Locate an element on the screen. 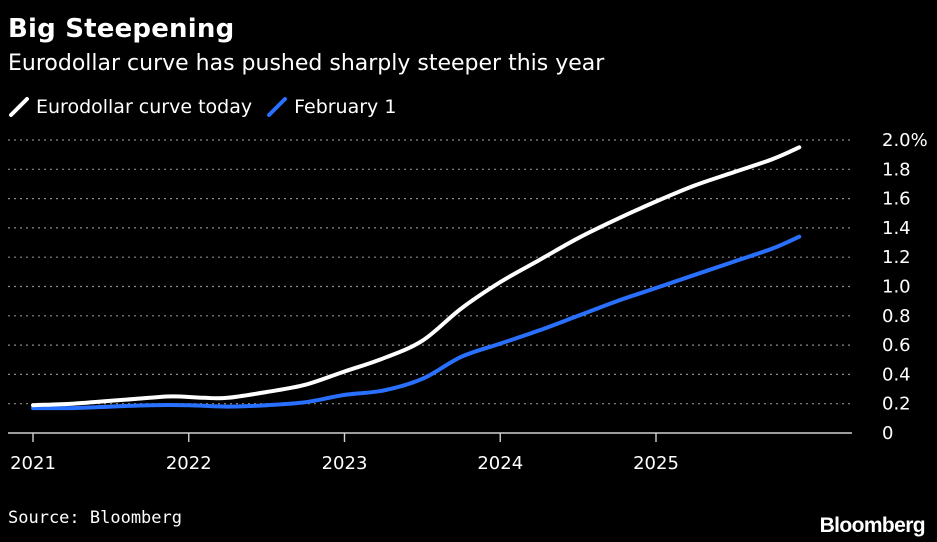  y-tick-label: 1.2 is located at coordinates (896, 257).